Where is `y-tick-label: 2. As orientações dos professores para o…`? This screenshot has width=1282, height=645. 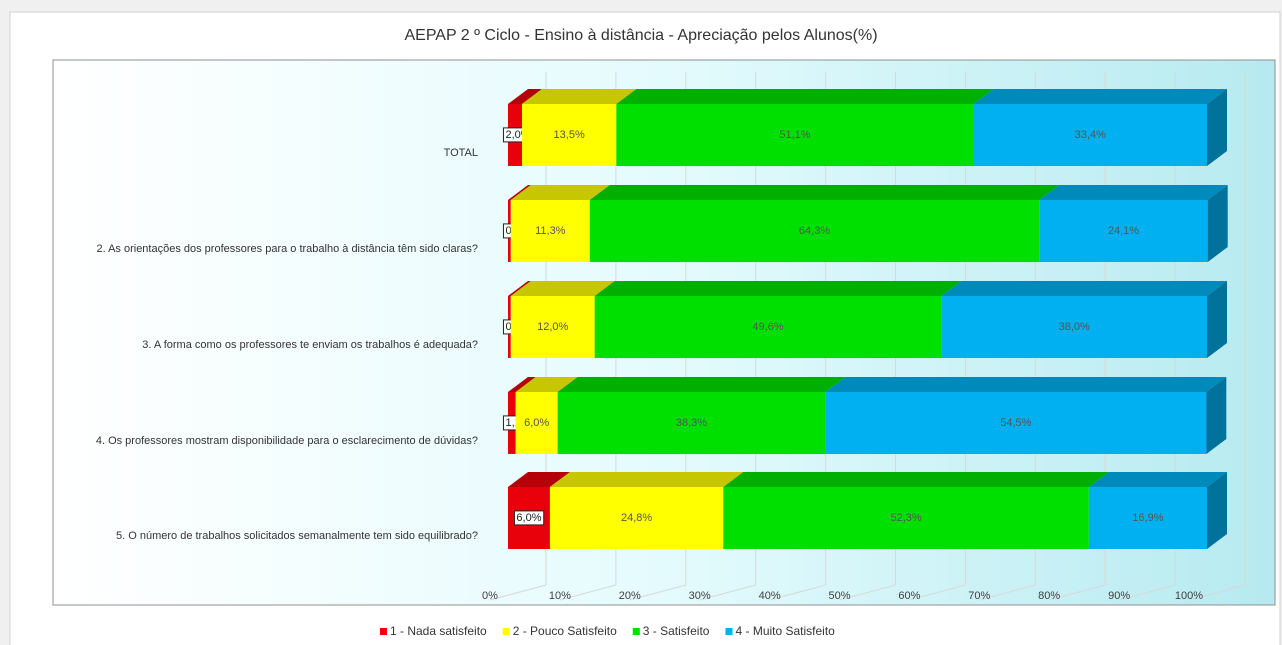 y-tick-label: 2. As orientações dos professores para o… is located at coordinates (287, 249).